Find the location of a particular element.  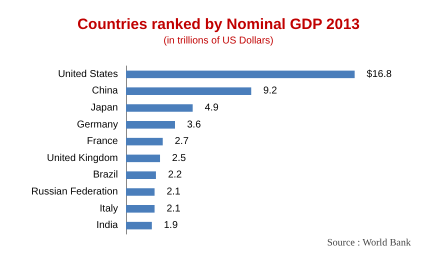

data-label: 4.9 is located at coordinates (212, 108).